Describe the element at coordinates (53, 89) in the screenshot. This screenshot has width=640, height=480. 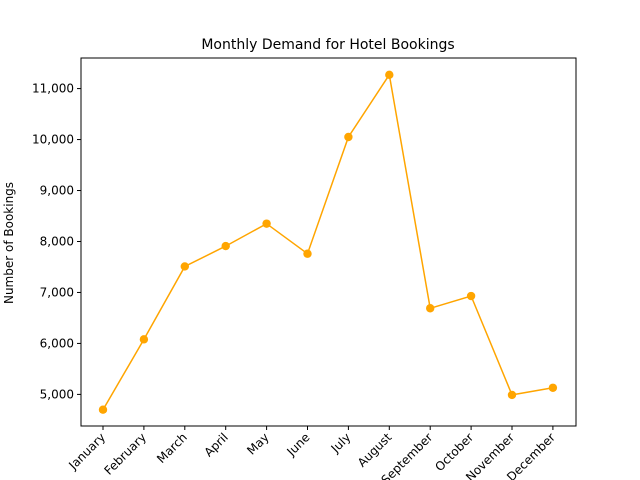
I see `y-tick-label: 11,000` at that location.